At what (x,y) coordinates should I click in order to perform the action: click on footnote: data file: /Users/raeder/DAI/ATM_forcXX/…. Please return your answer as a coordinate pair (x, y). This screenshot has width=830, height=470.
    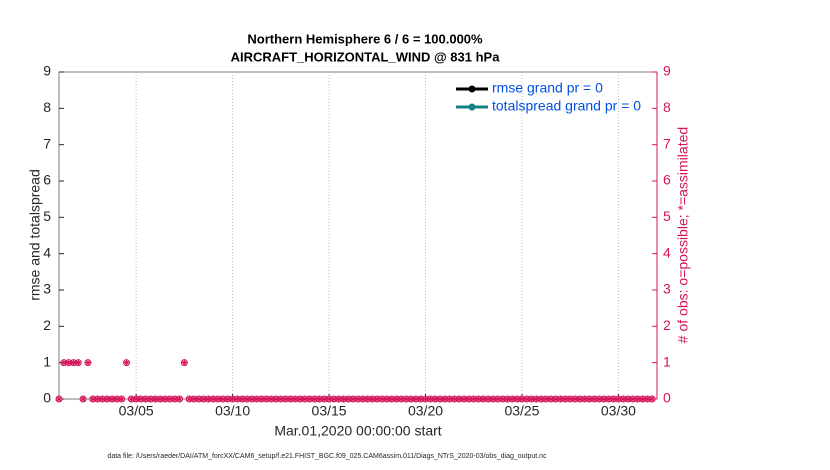
    Looking at the image, I should click on (327, 456).